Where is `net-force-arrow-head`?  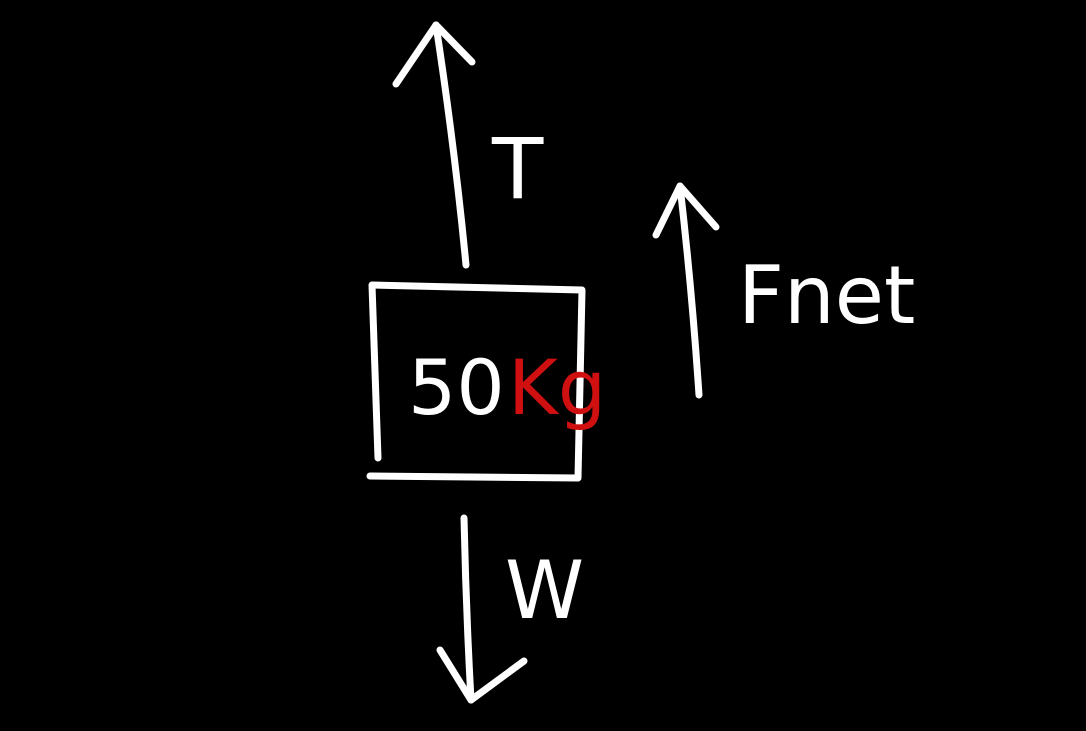 net-force-arrow-head is located at coordinates (686, 210).